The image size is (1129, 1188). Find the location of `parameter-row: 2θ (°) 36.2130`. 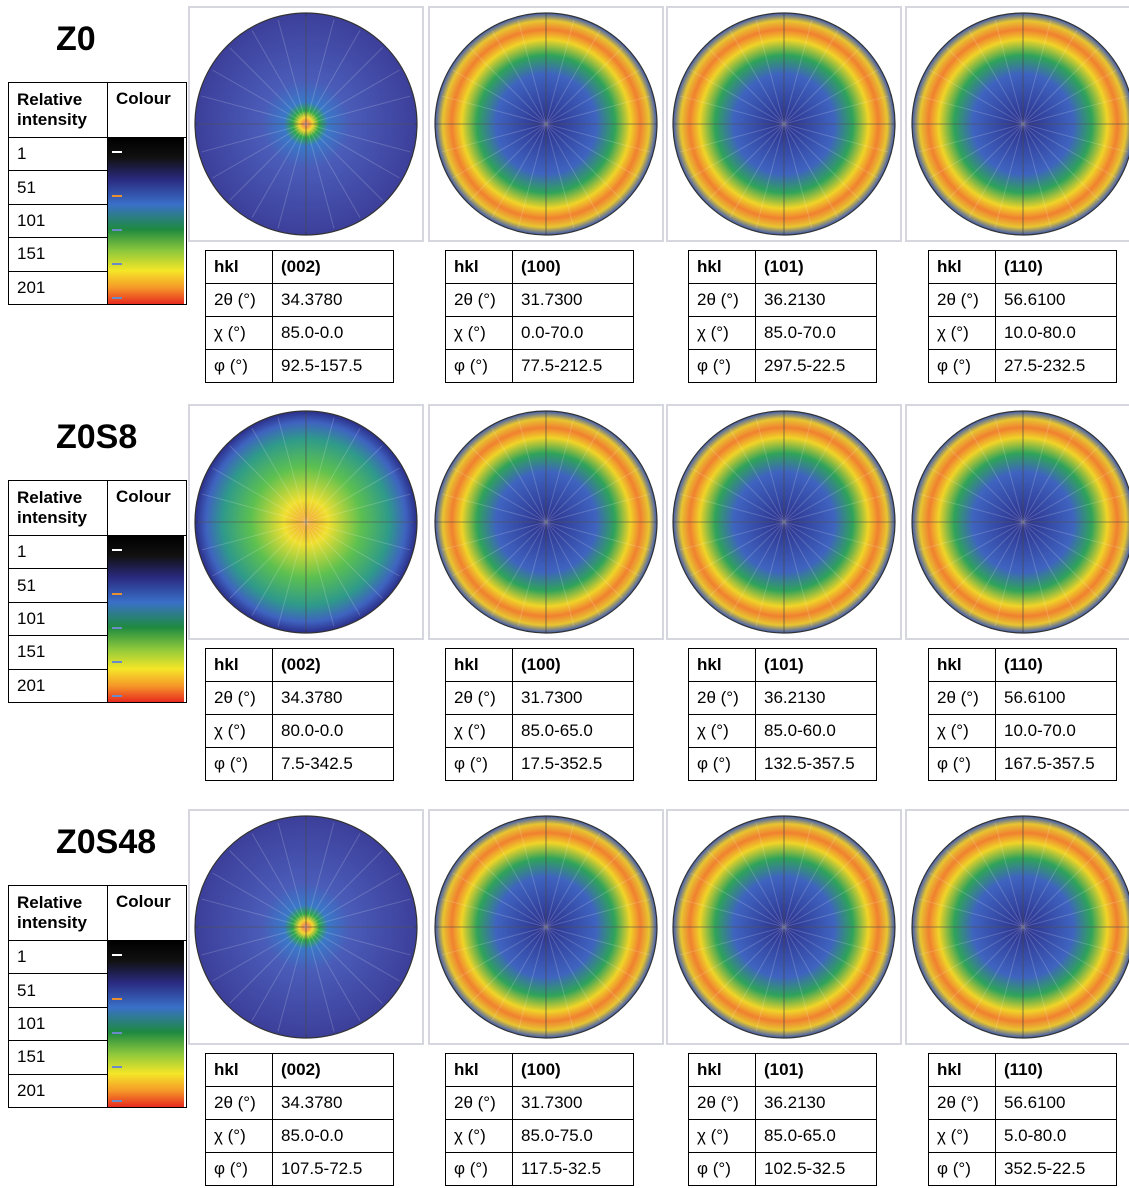

parameter-row: 2θ (°) 36.2130 is located at coordinates (782, 1103).